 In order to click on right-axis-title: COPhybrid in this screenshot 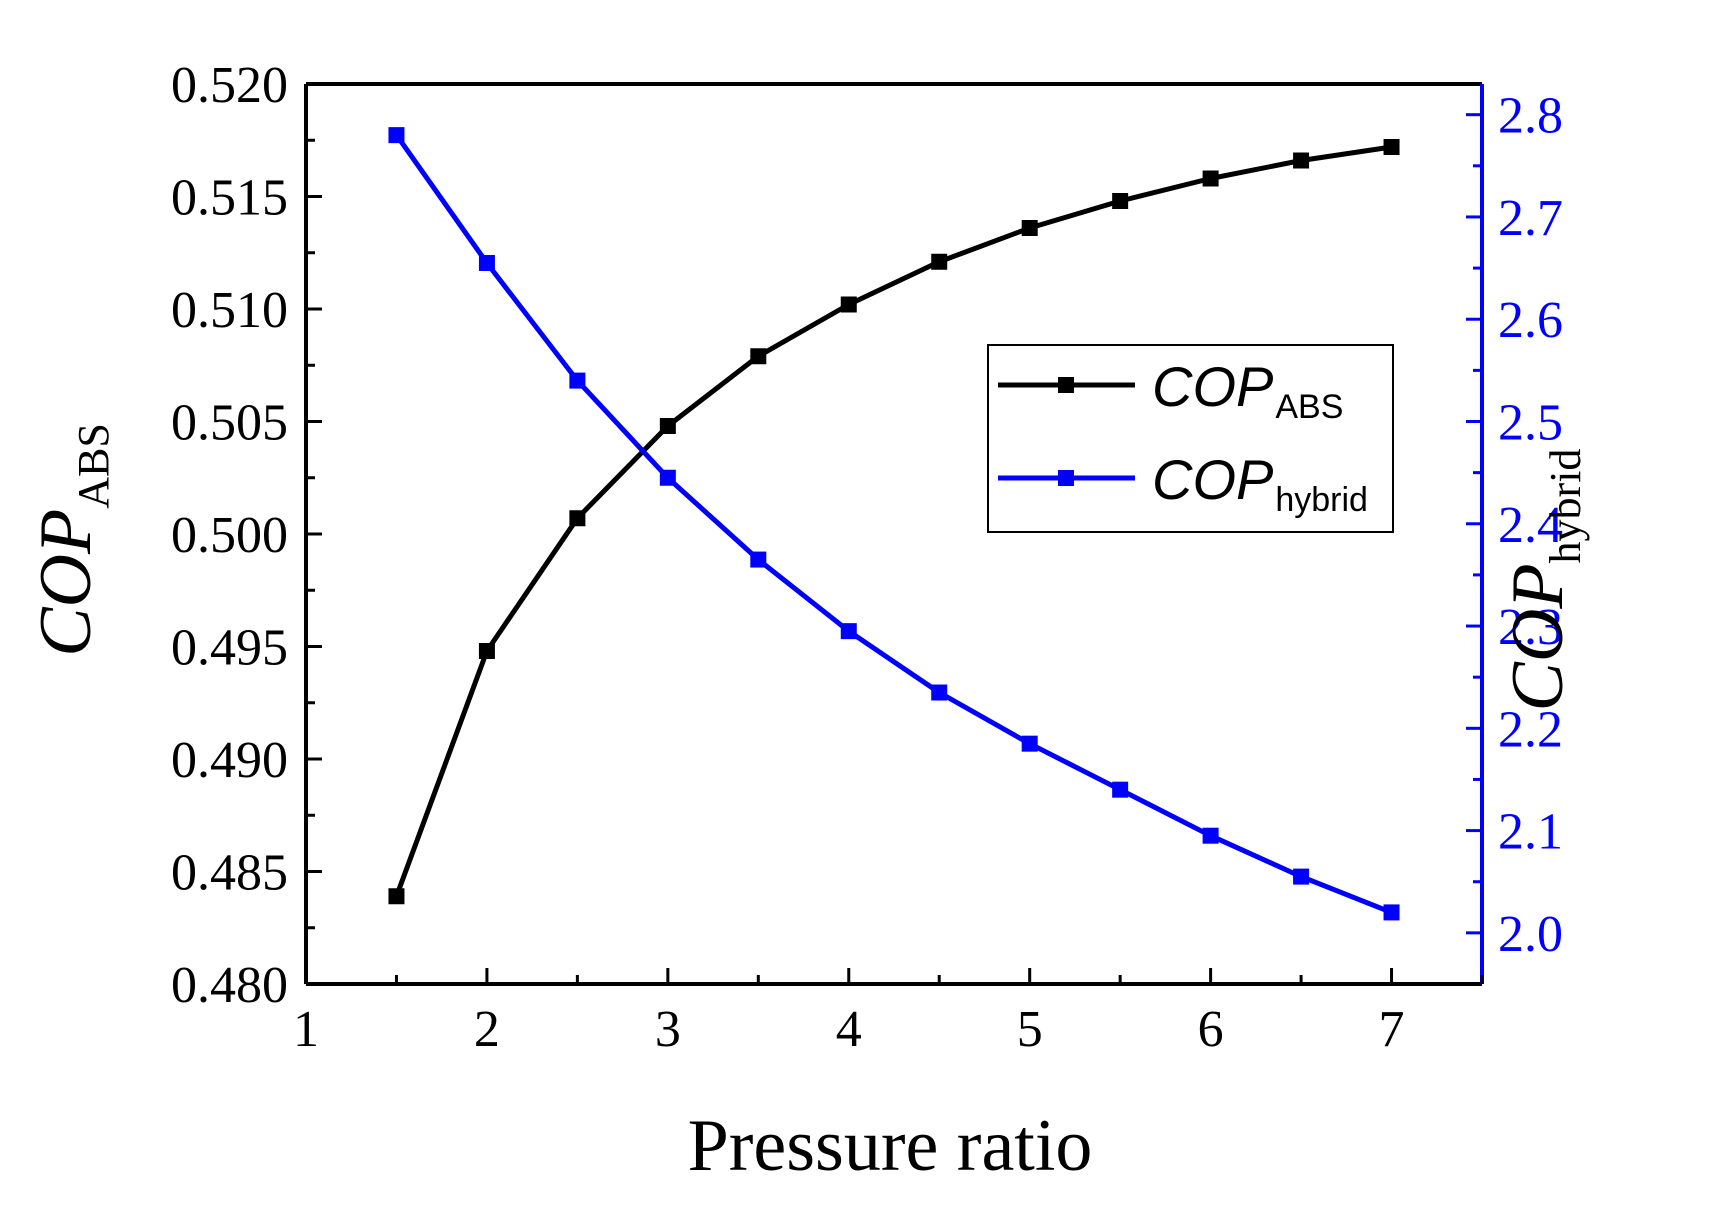, I will do `click(1543, 580)`.